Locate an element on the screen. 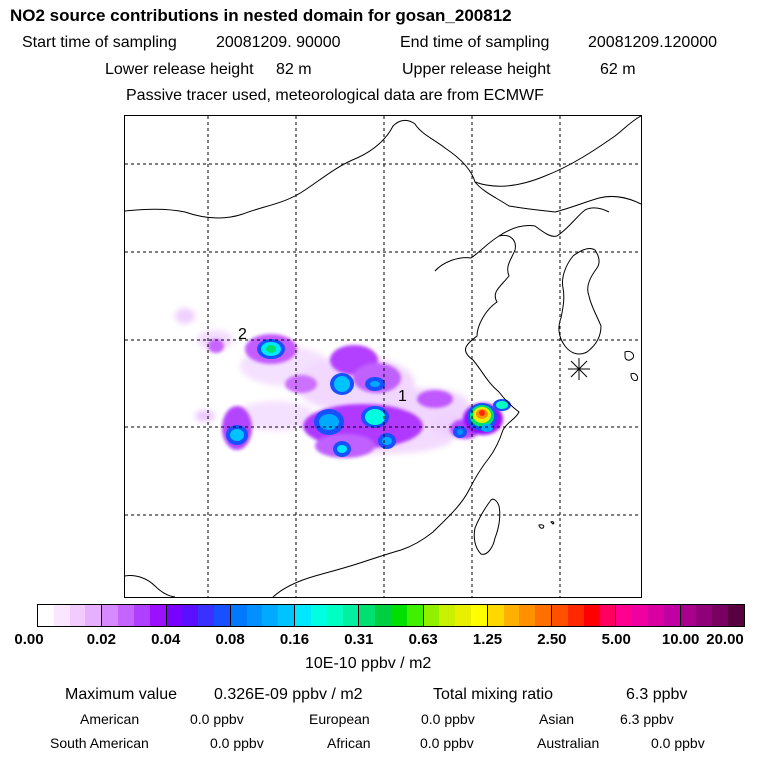  source-name: Asian is located at coordinates (557, 719).